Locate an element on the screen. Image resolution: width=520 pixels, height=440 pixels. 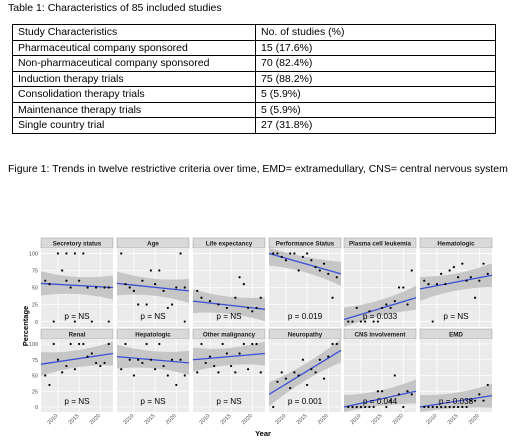
x-axis-title: Year is located at coordinates (263, 433).